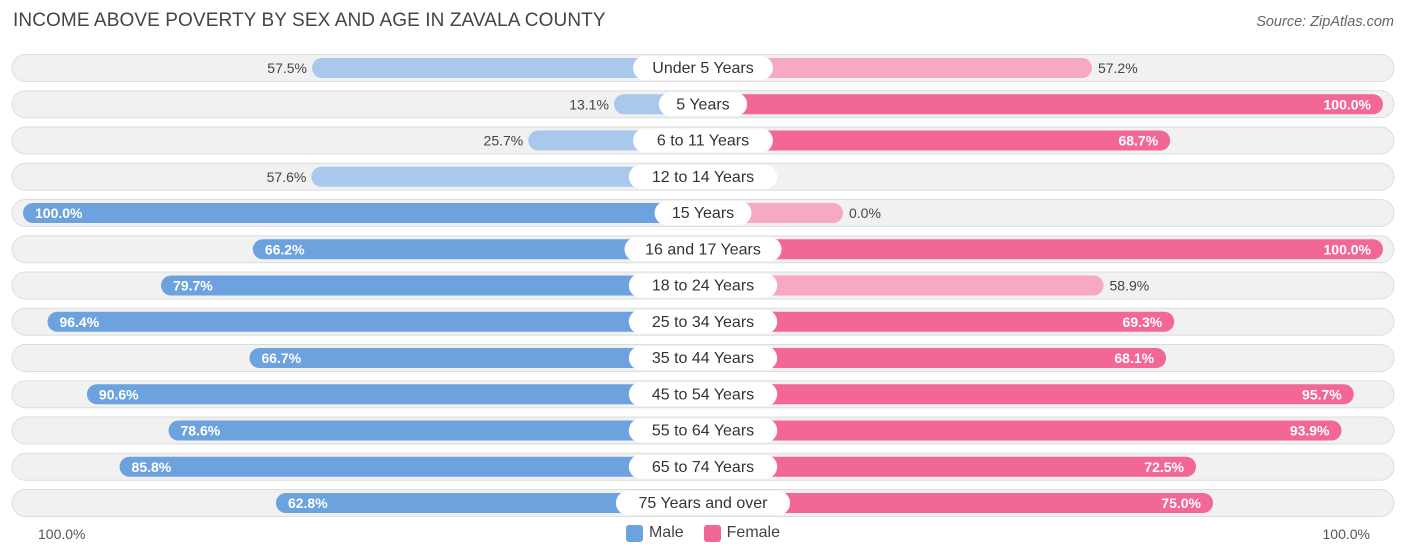 This screenshot has height=559, width=1406. I want to click on category-label: 5 Years, so click(702, 104).